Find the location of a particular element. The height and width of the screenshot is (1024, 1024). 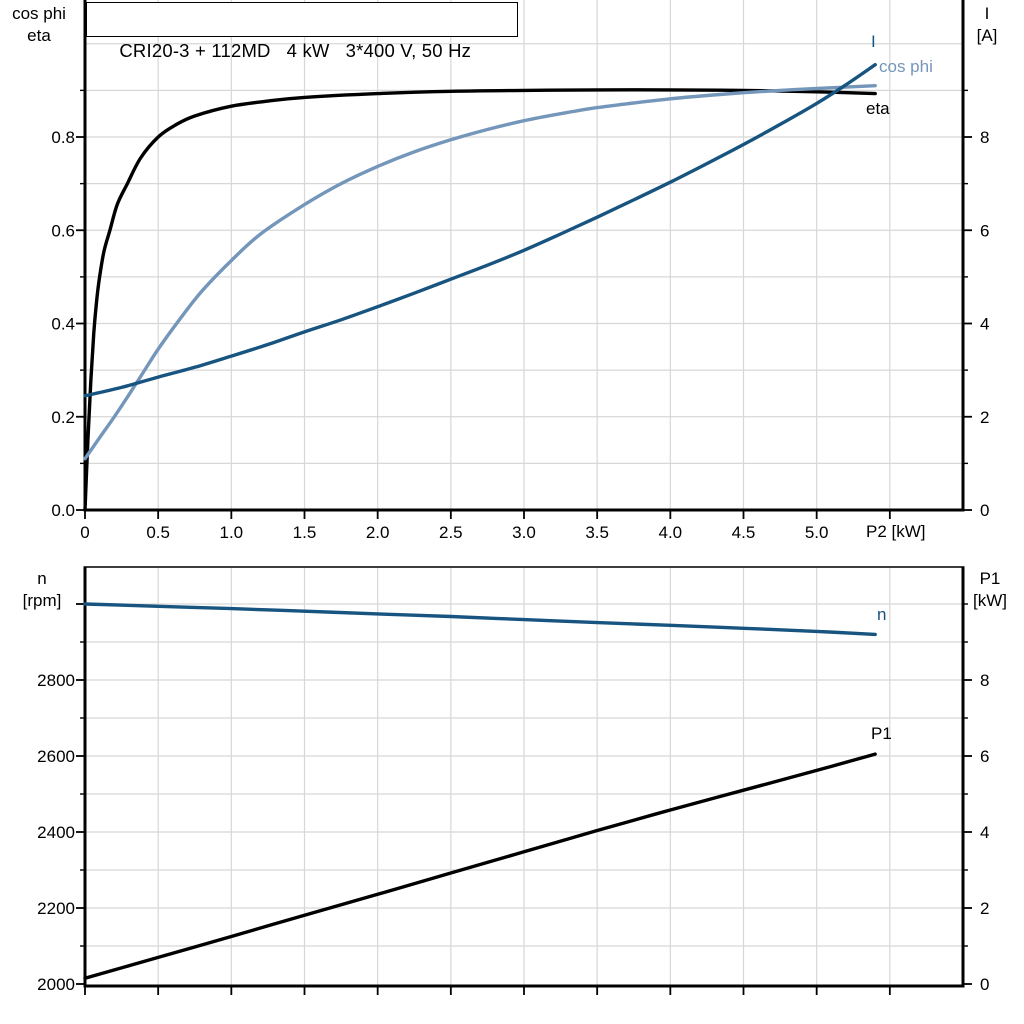

tick-label-left: 0.2 is located at coordinates (63, 417).